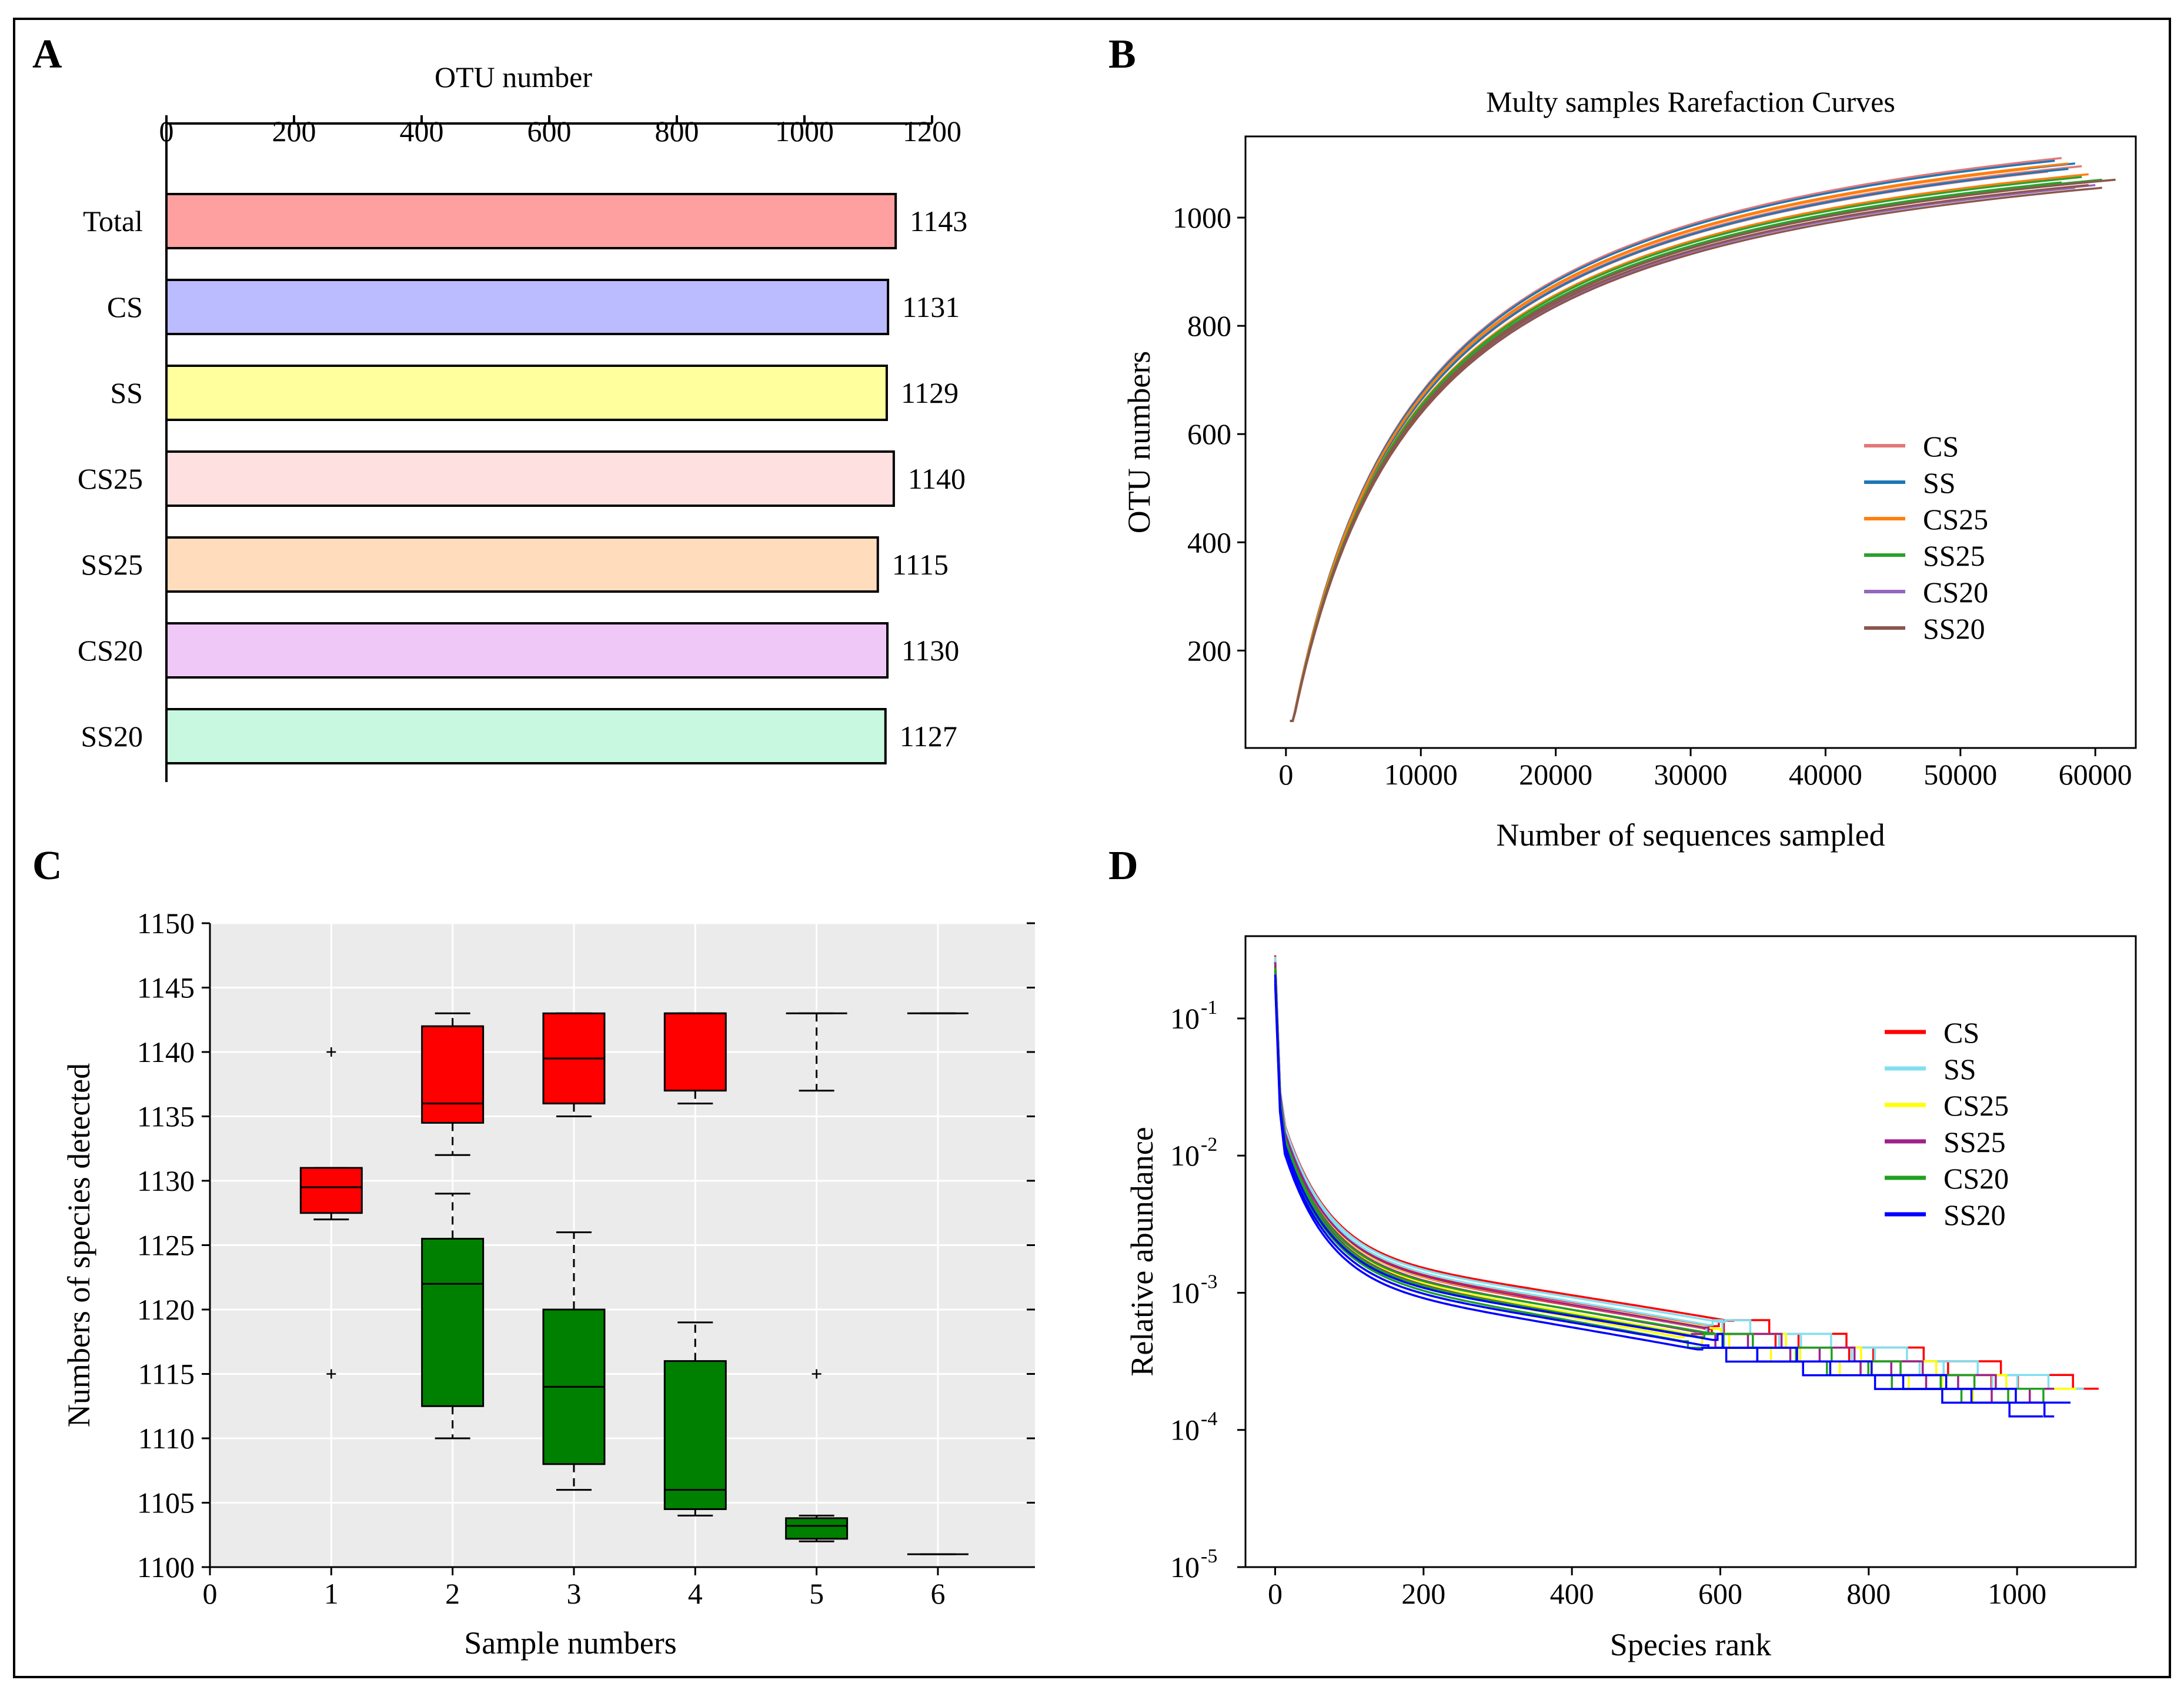 The width and height of the screenshot is (2184, 1690). I want to click on panel-b-y-tick-label: 800, so click(1209, 325).